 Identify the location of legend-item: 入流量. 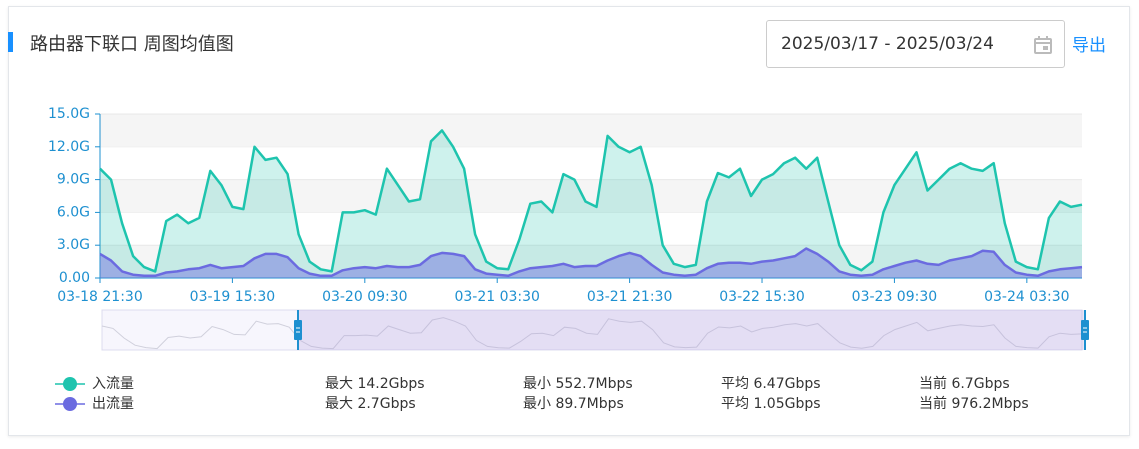
(94, 384).